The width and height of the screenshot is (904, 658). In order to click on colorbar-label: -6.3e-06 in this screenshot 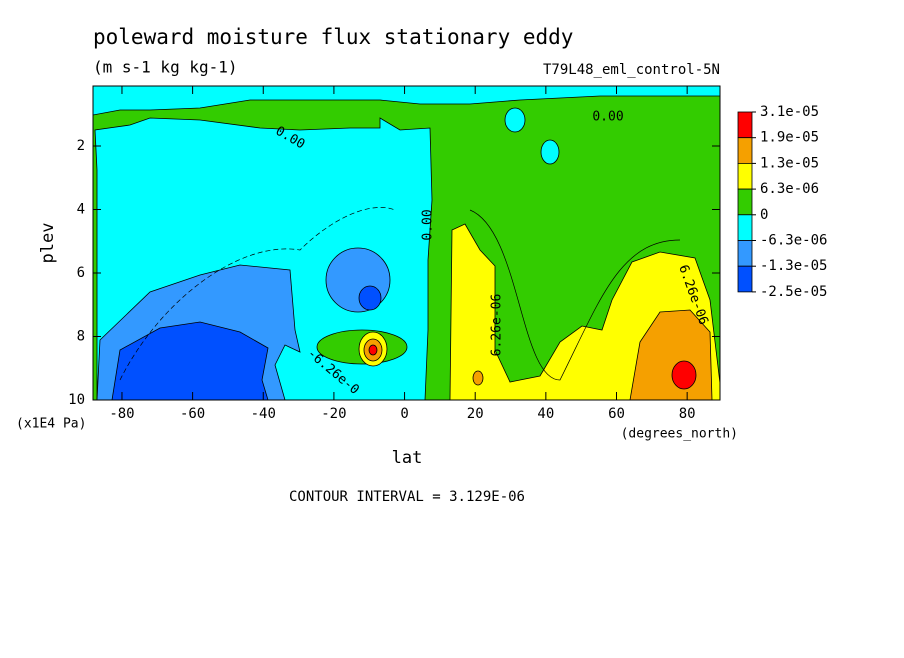, I will do `click(793, 241)`.